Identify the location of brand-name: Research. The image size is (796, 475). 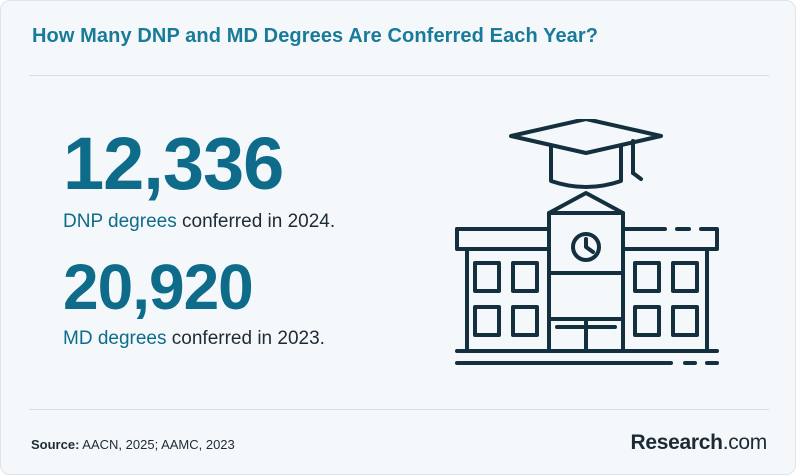
(676, 442).